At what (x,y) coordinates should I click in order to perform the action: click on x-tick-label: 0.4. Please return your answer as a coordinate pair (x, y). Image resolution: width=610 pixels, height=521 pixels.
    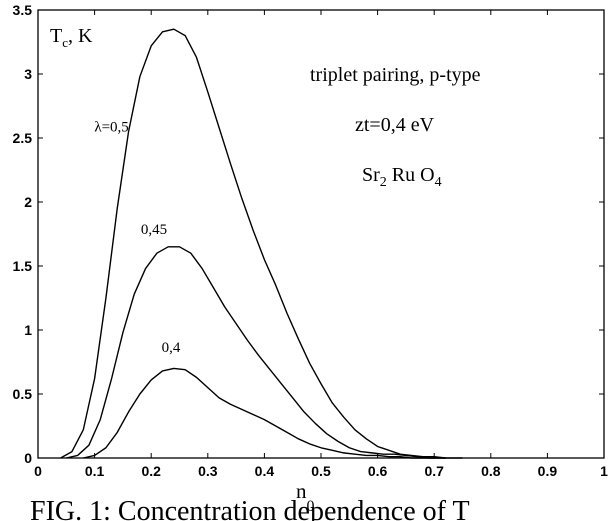
    Looking at the image, I should click on (265, 471).